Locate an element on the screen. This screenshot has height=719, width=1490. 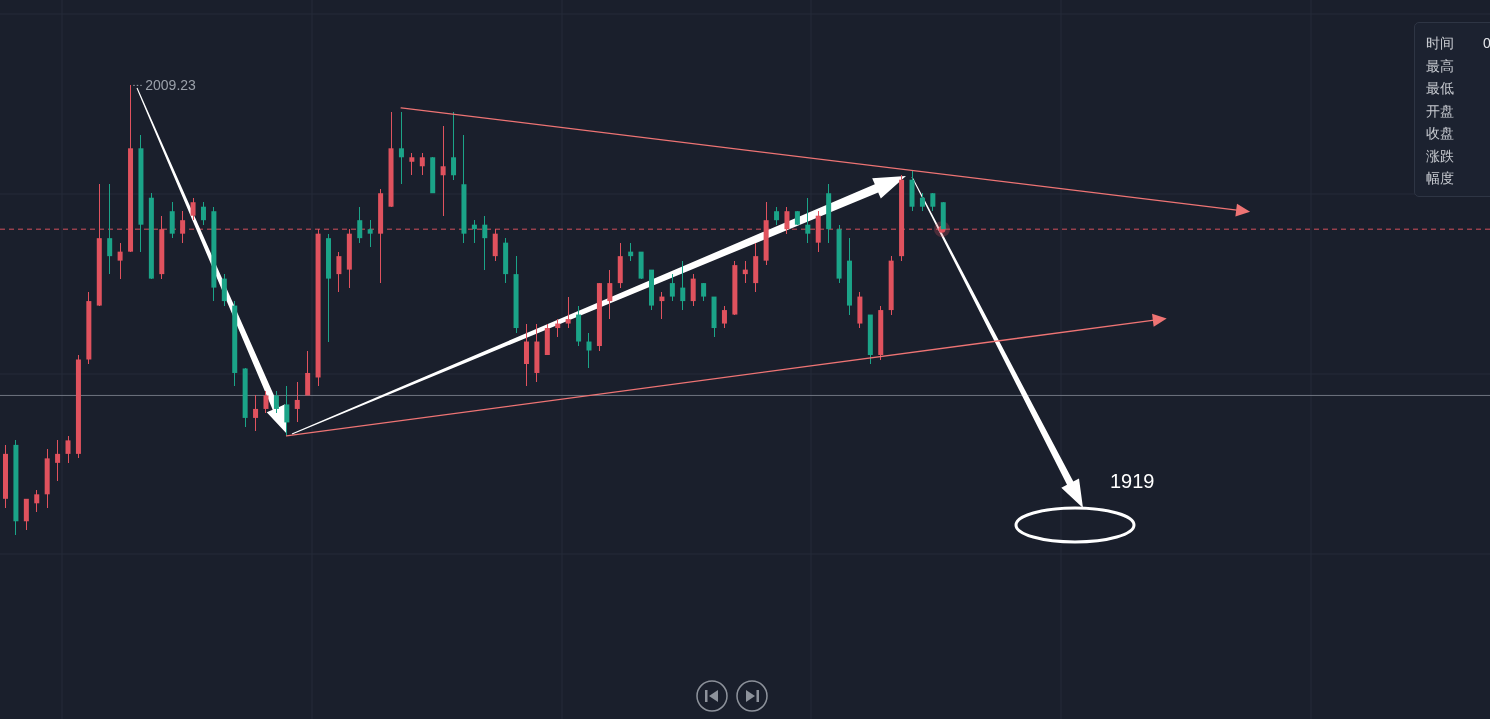
annotation: 收盘 is located at coordinates (1440, 133).